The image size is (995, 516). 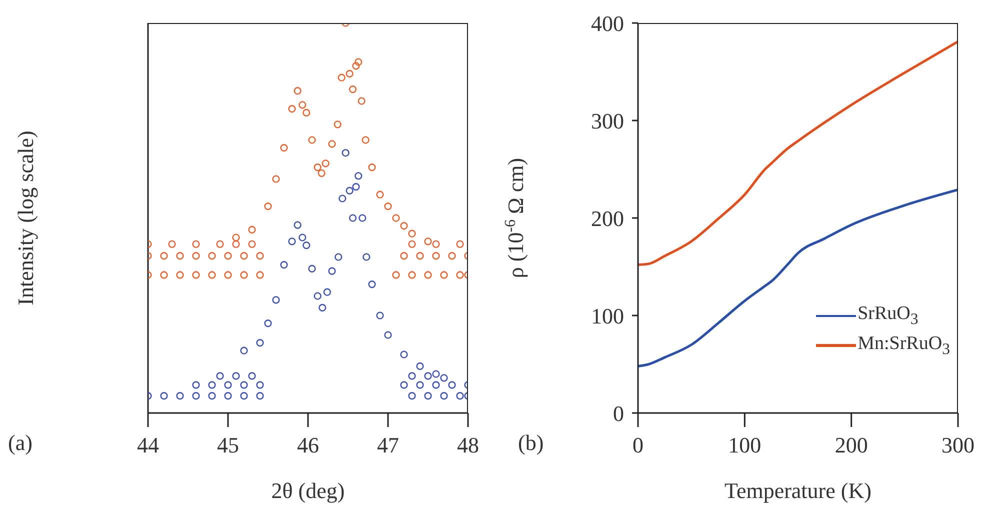 I want to click on y-tick-label: 300, so click(x=607, y=121).